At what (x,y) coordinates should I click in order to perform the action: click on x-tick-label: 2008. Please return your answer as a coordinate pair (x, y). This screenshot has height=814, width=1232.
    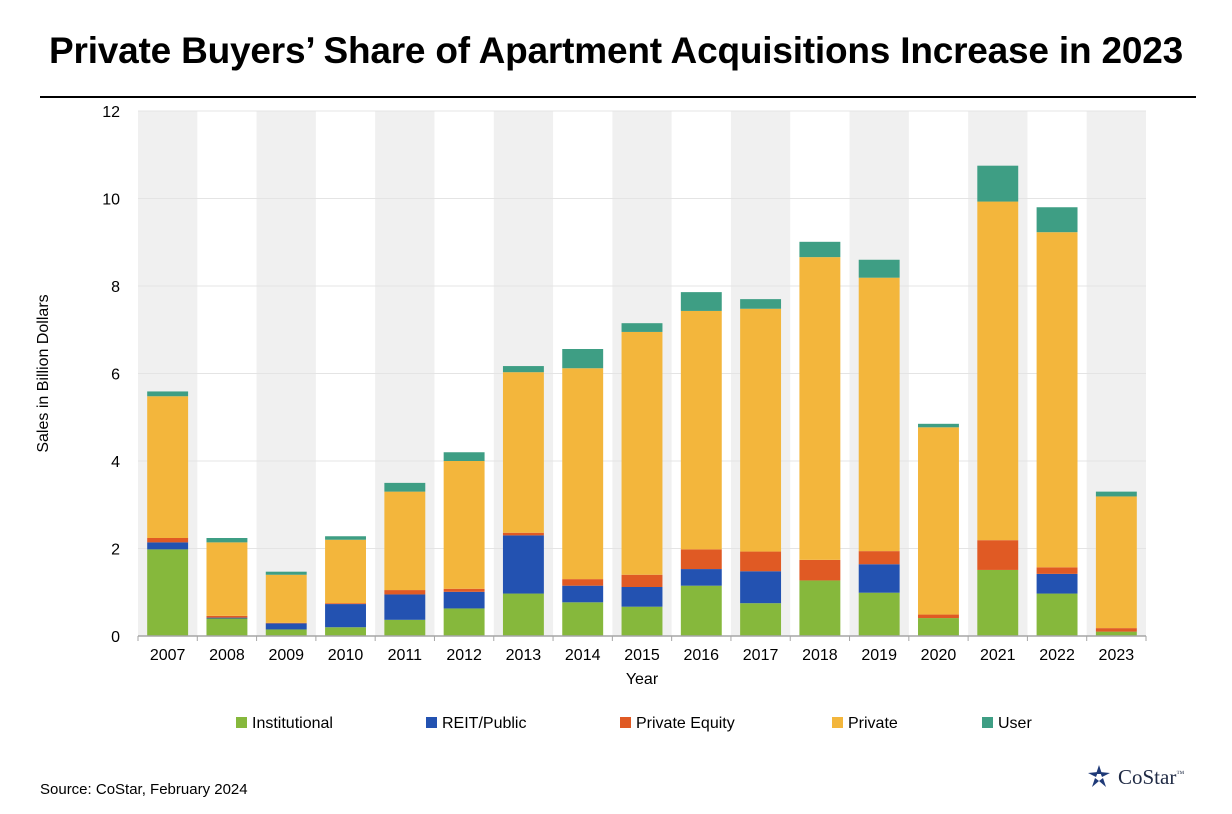
    Looking at the image, I should click on (227, 655).